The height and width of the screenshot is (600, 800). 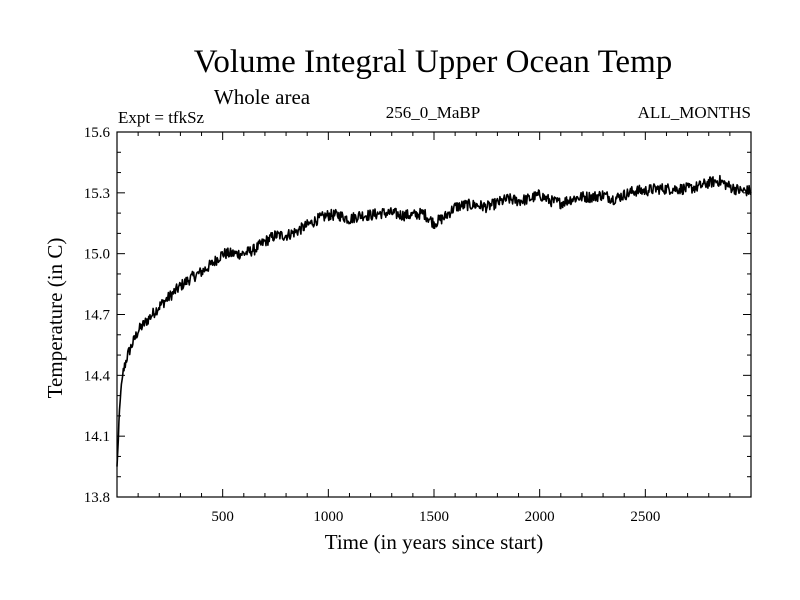 What do you see at coordinates (694, 112) in the screenshot?
I see `months-label: ALL_MONTHS` at bounding box center [694, 112].